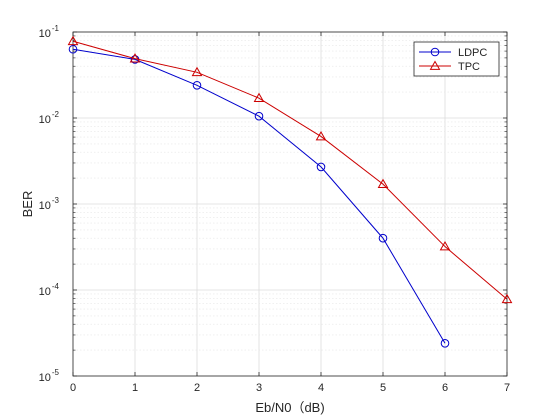 The image size is (560, 420). Describe the element at coordinates (197, 388) in the screenshot. I see `x-tick-label: 2` at that location.